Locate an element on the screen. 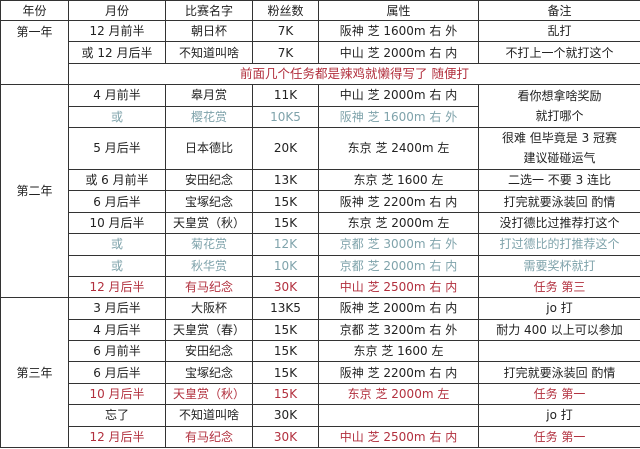 The image size is (640, 449). race-name-cell: 秋华赏 is located at coordinates (209, 265).